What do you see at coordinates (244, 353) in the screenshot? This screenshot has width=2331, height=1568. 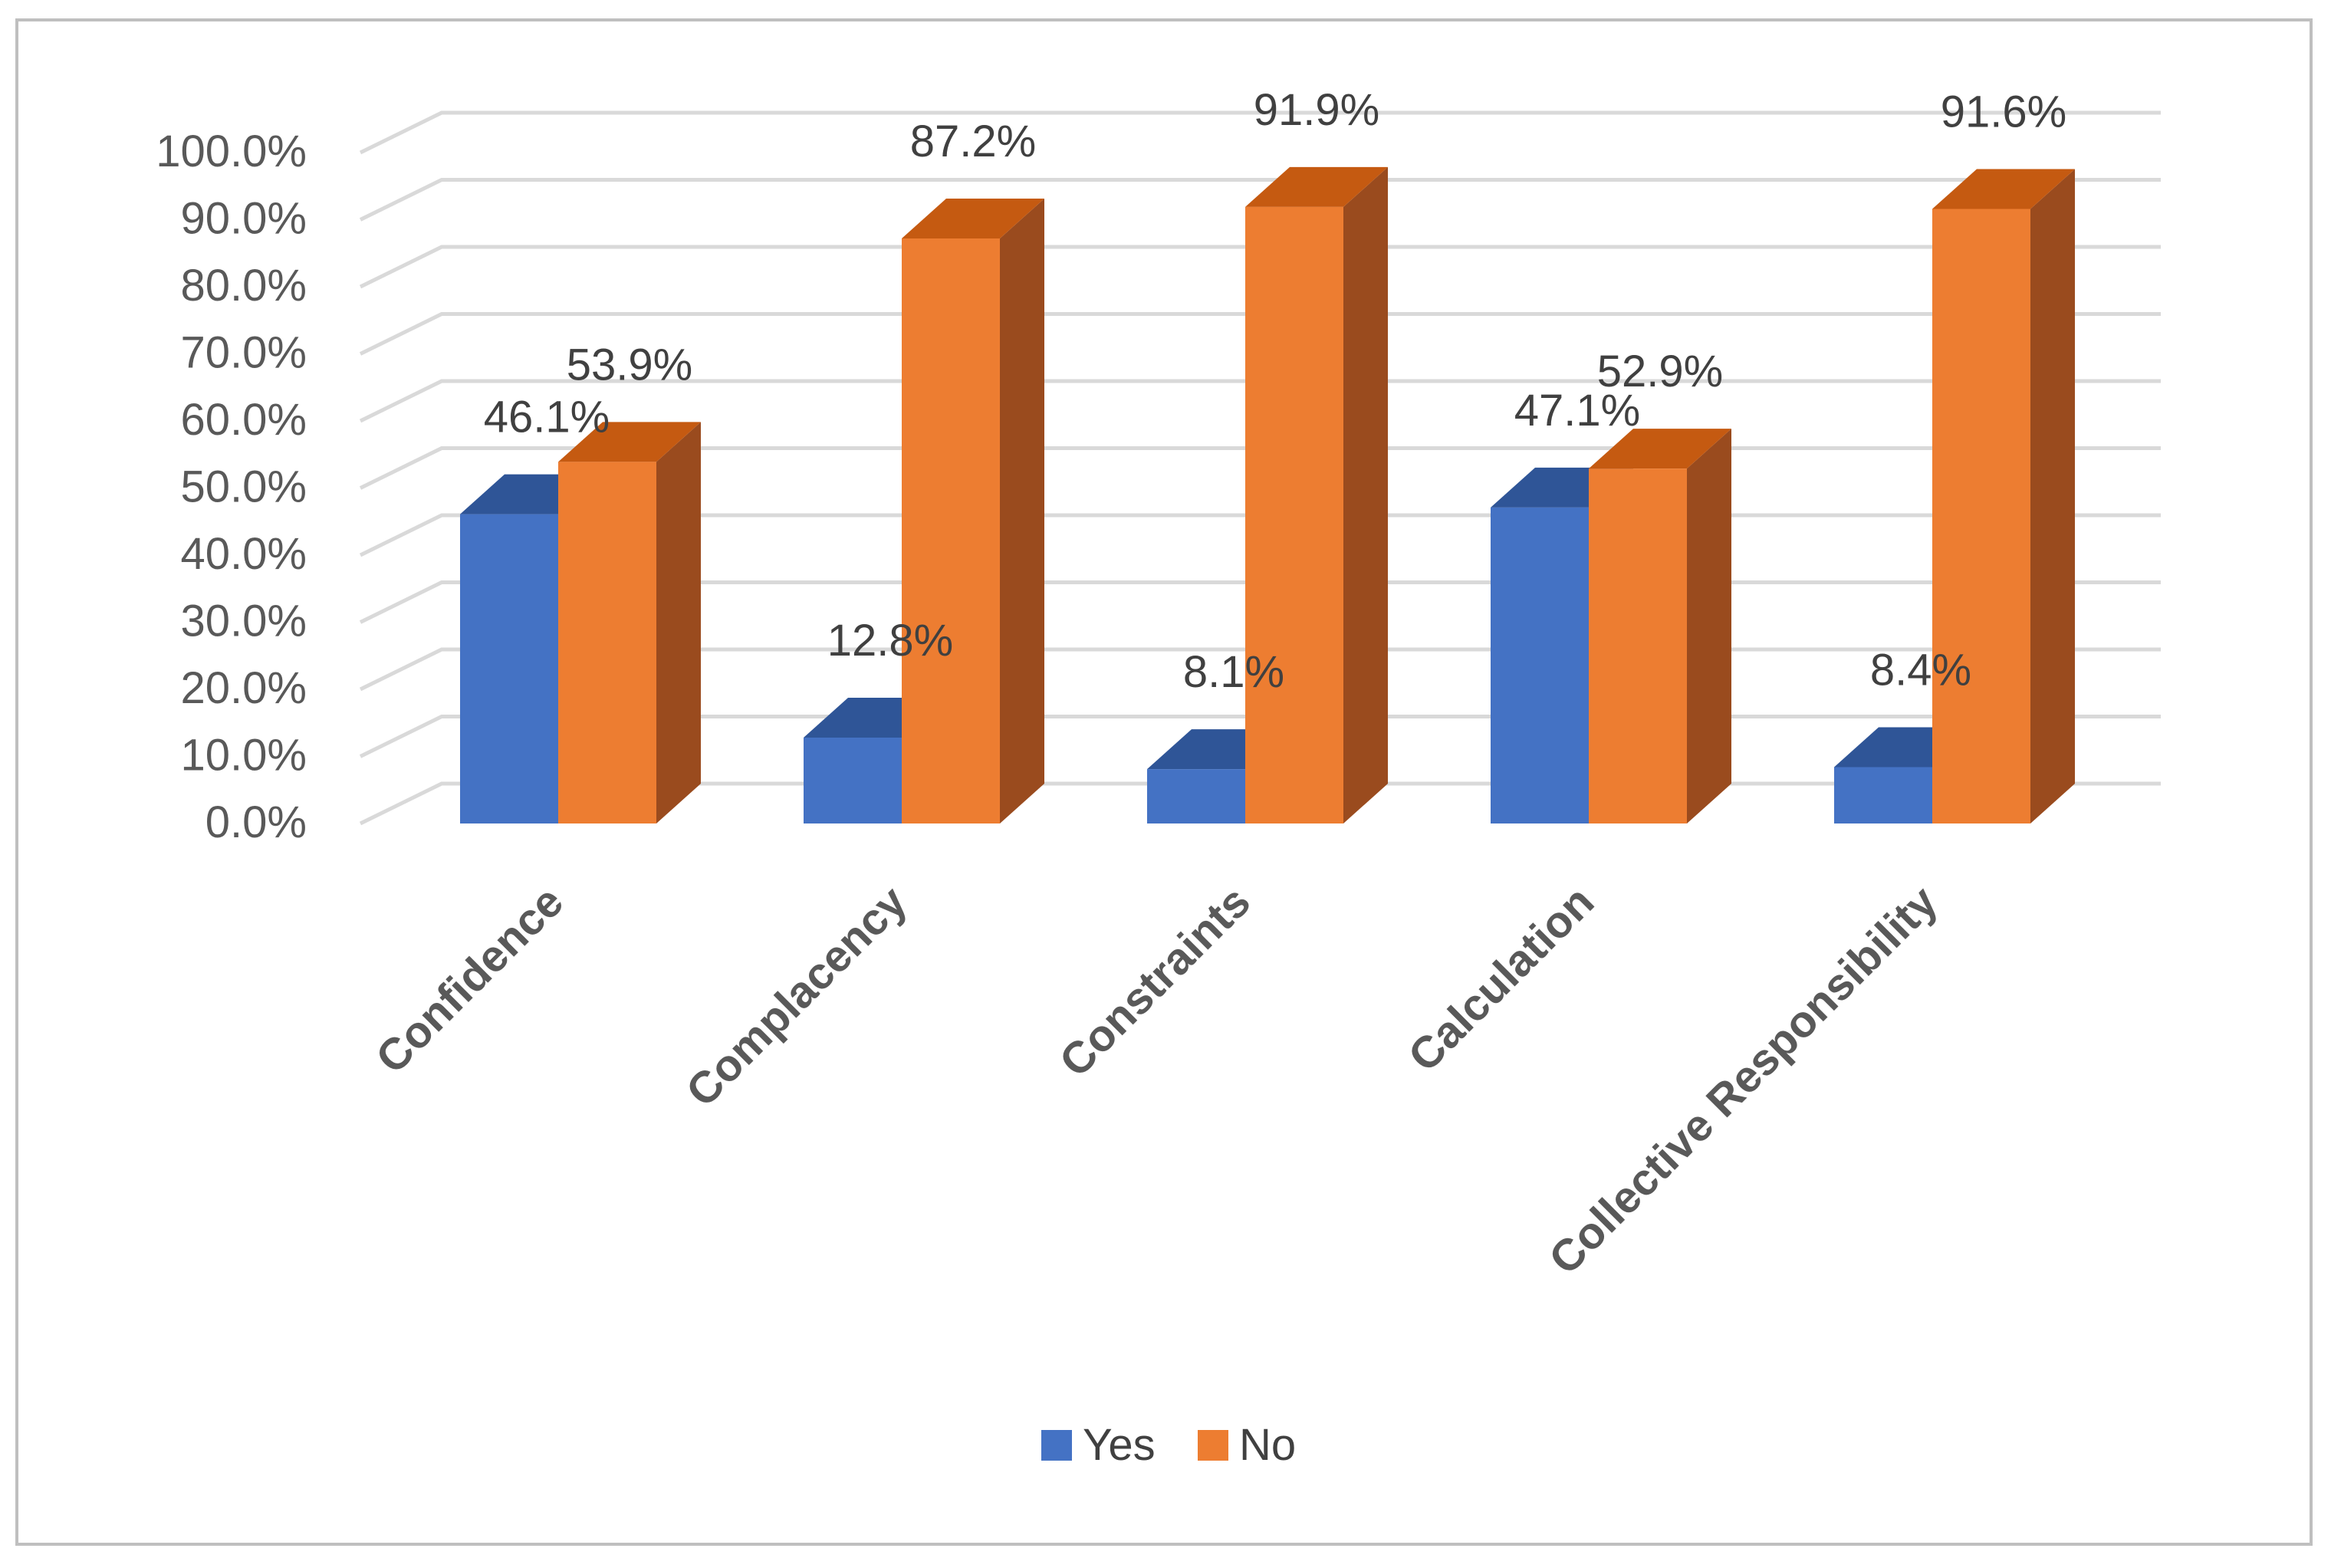 I see `y-tick-label: 70.0%` at bounding box center [244, 353].